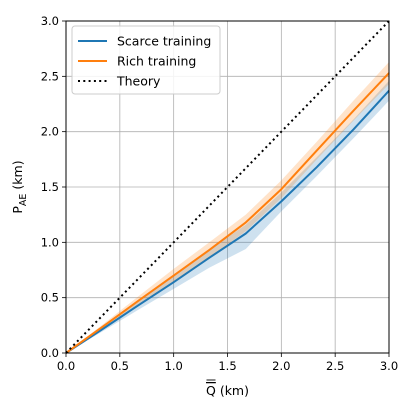  What do you see at coordinates (281, 366) in the screenshot?
I see `x-tick-label: 2.0` at bounding box center [281, 366].